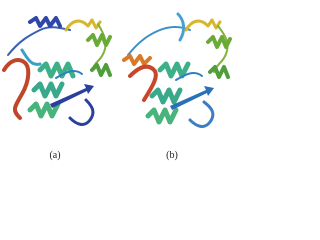 This screenshot has width=320, height=240. Describe the element at coordinates (54, 155) in the screenshot. I see `panel-label: (a)` at that location.